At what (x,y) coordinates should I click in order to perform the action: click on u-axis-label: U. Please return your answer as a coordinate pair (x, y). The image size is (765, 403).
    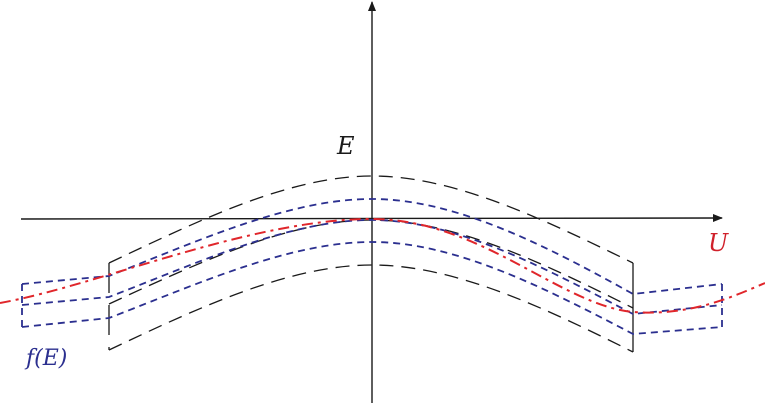
    Looking at the image, I should click on (718, 243).